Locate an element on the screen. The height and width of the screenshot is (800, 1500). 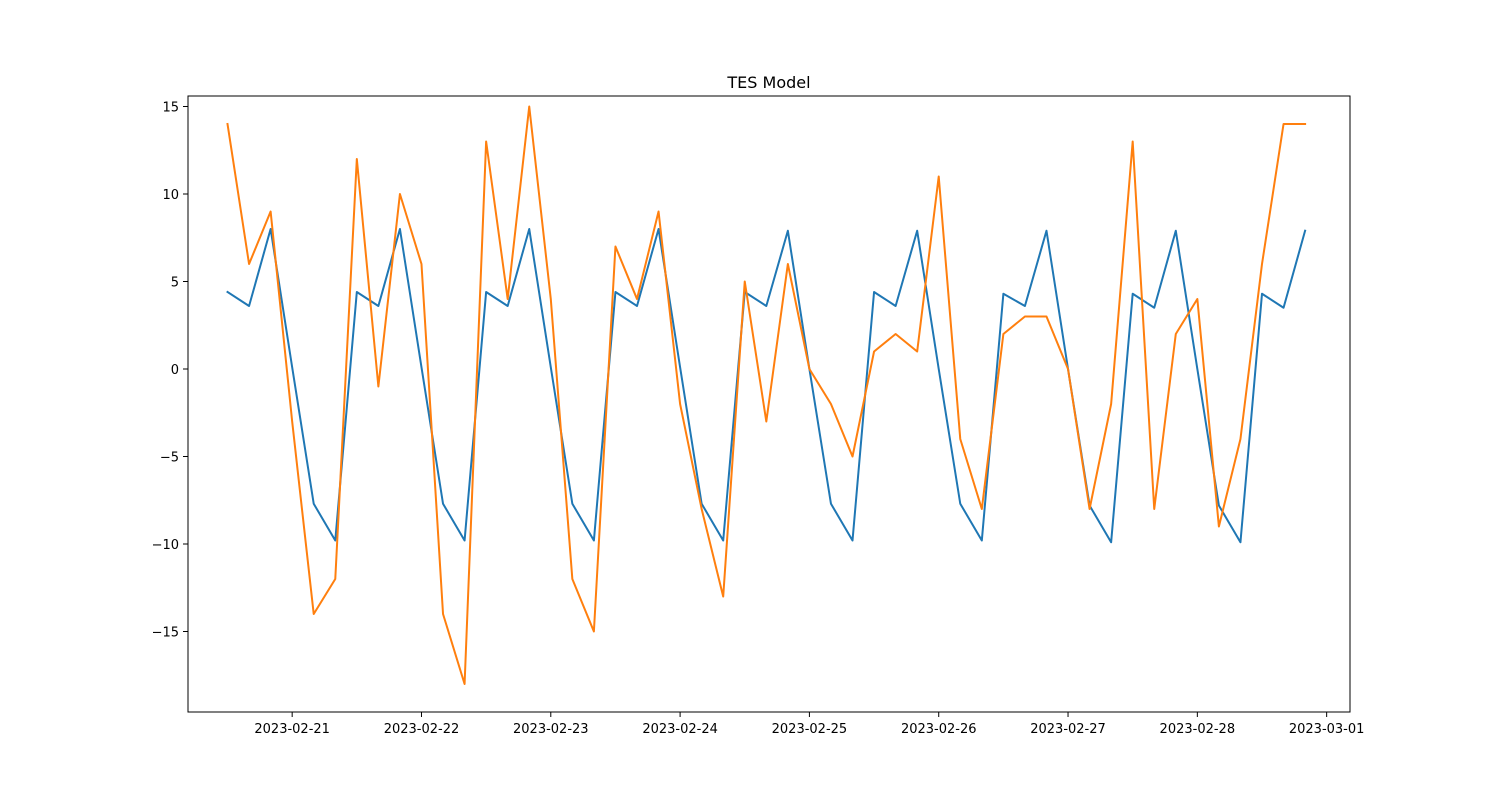
y-tick-label: 15 is located at coordinates (170, 108).